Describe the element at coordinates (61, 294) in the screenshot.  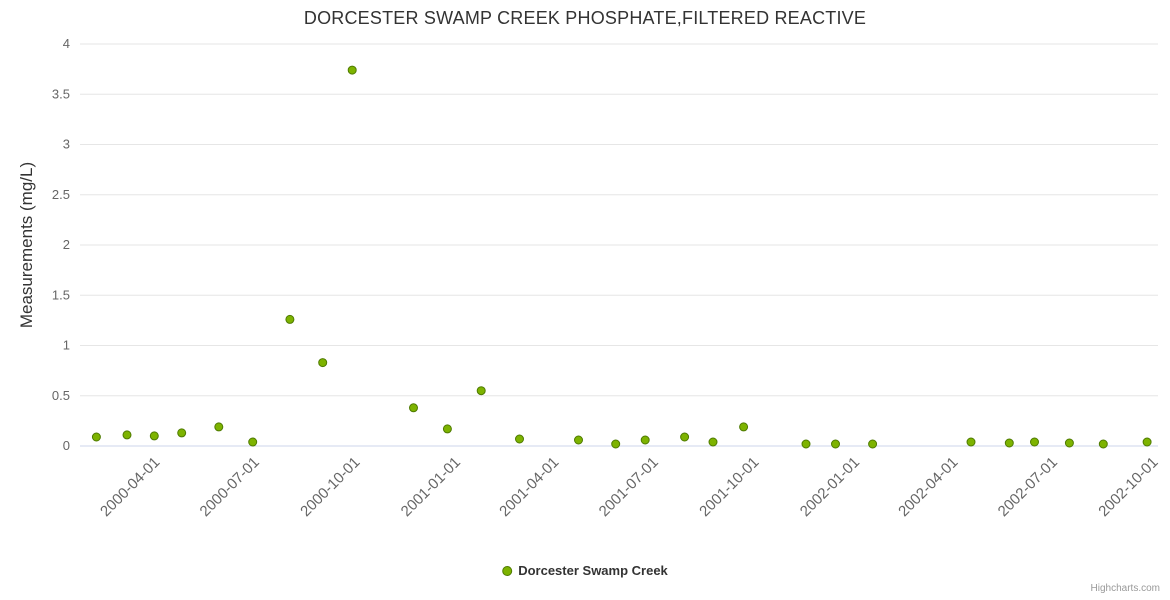
I see `y-tick-label: 1.5` at that location.